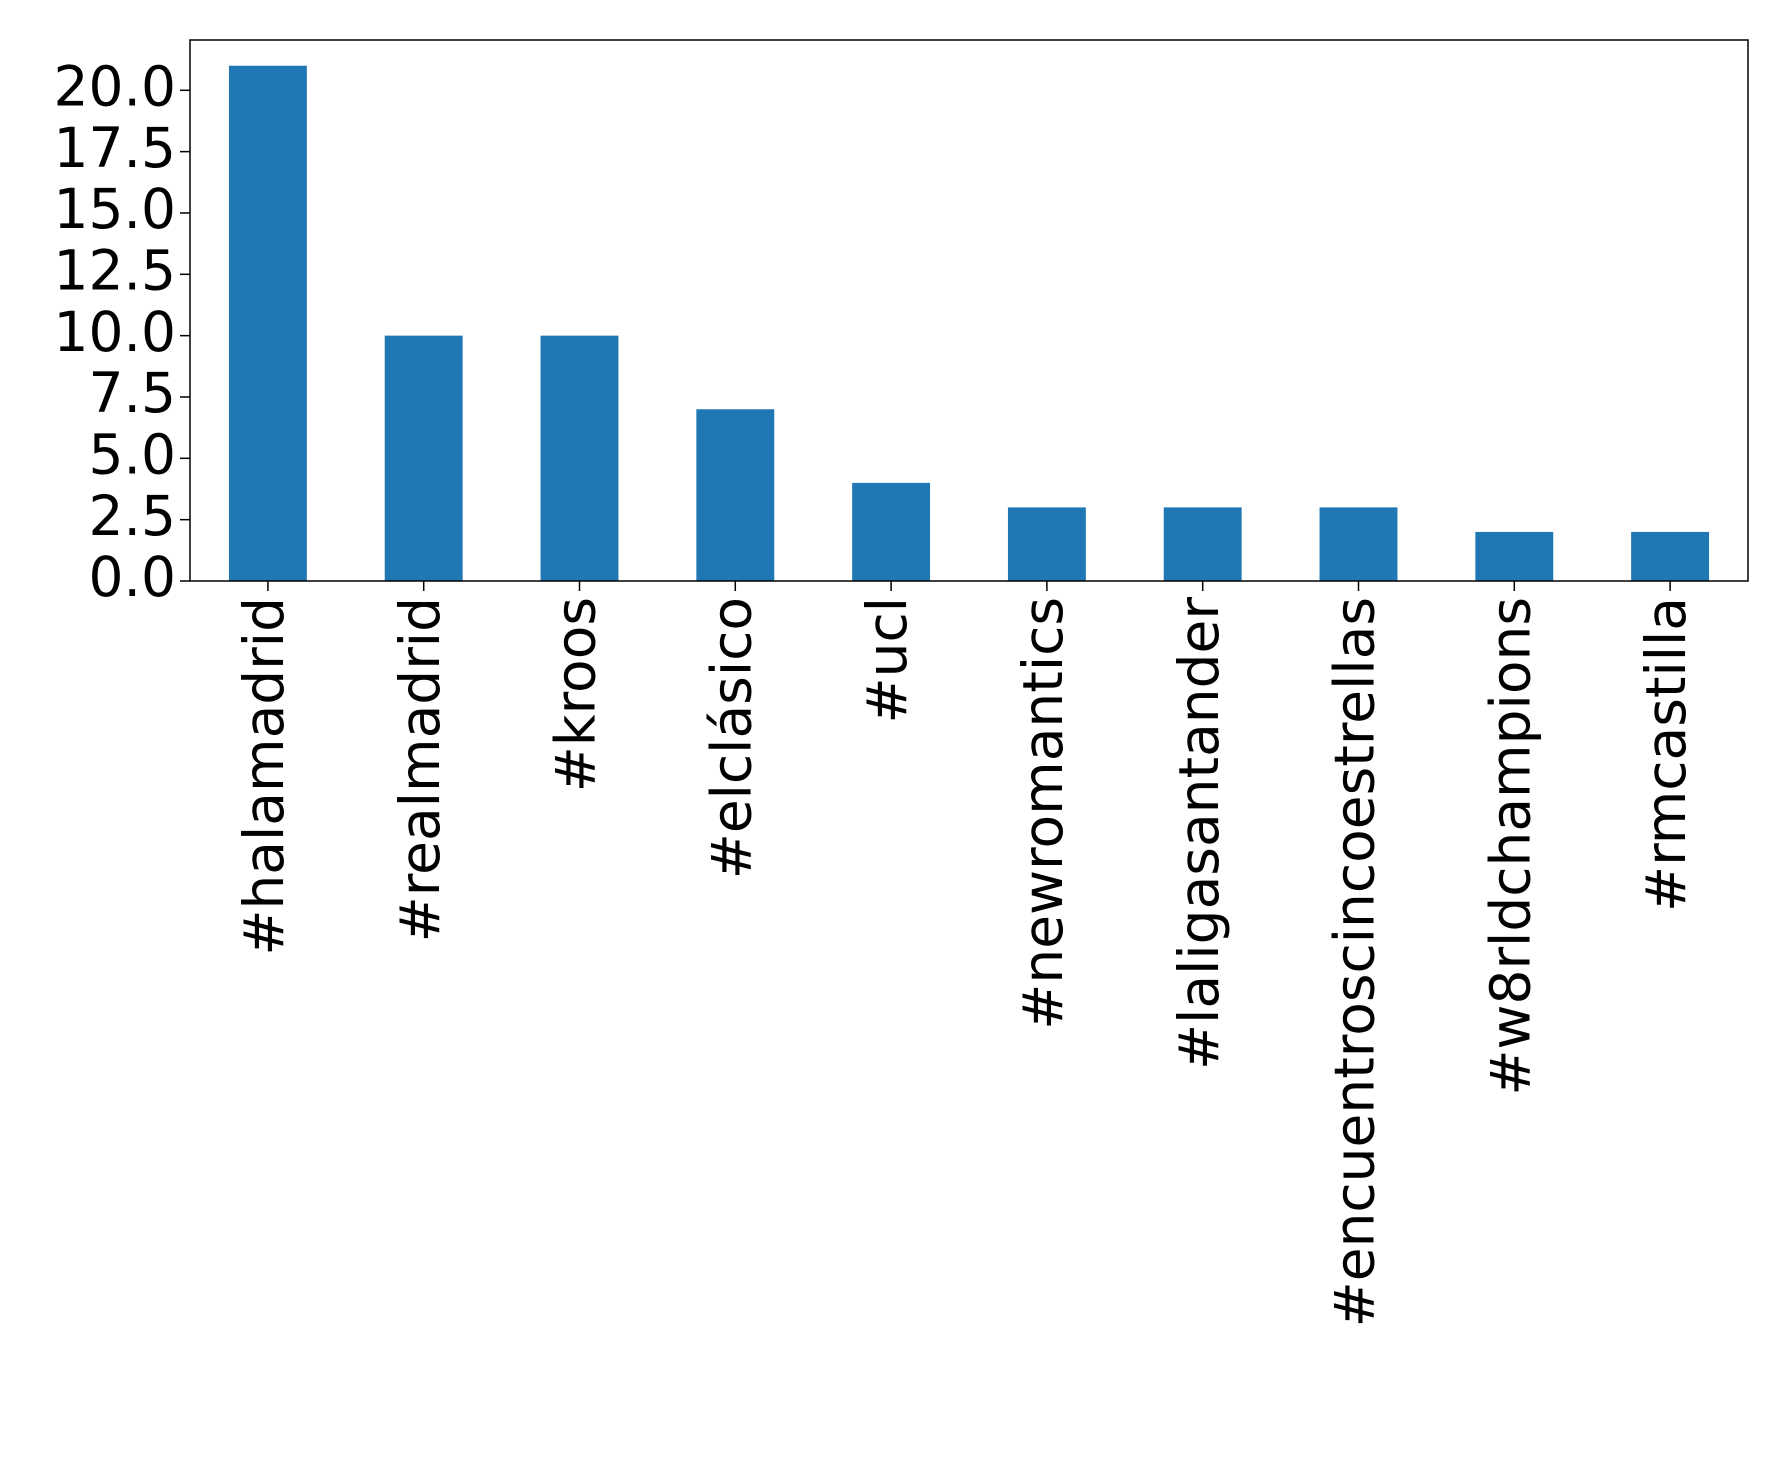 The image size is (1778, 1458). What do you see at coordinates (115, 332) in the screenshot?
I see `y-tick-label: 10.0` at bounding box center [115, 332].